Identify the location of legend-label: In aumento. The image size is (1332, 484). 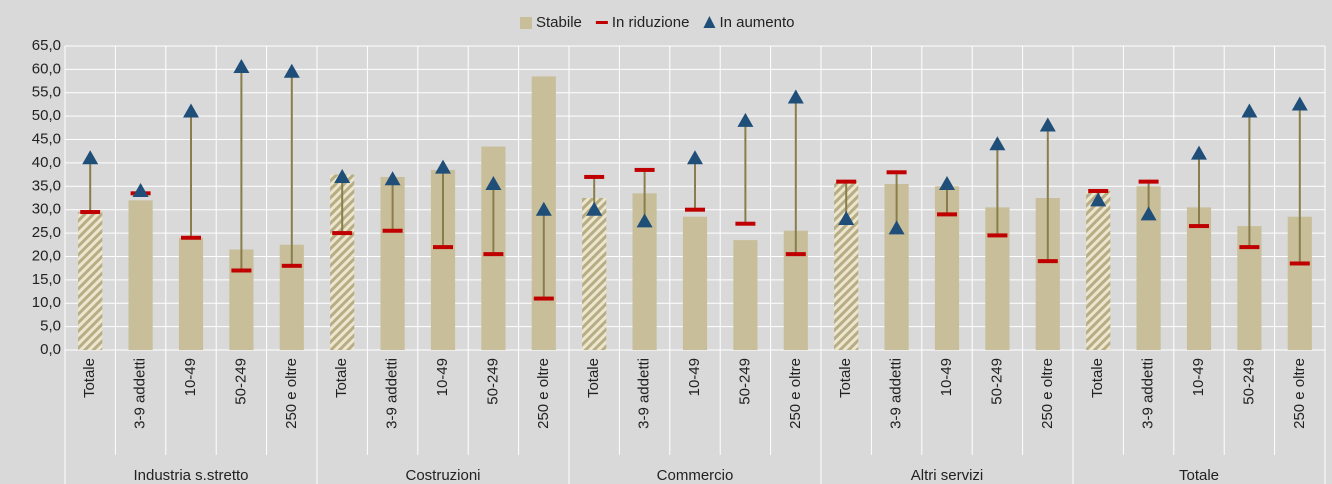
(756, 22).